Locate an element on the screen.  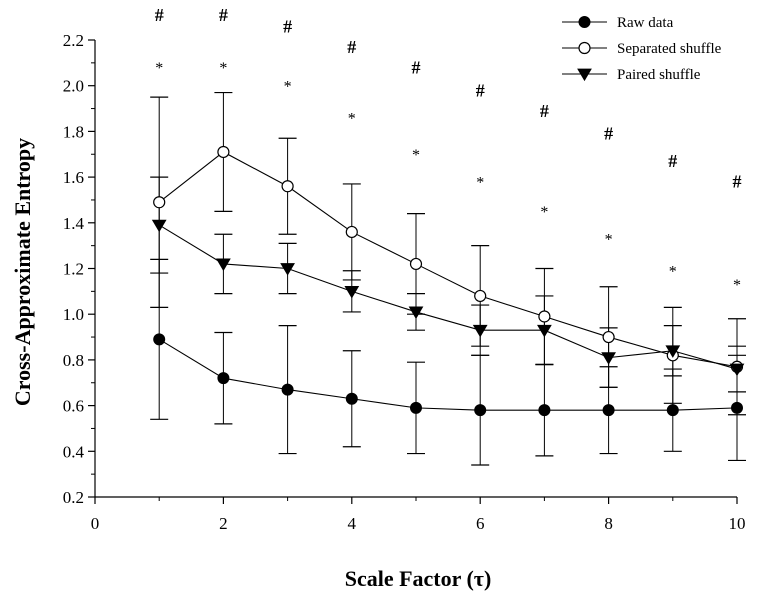
x-tick-label: 6 is located at coordinates (480, 523).